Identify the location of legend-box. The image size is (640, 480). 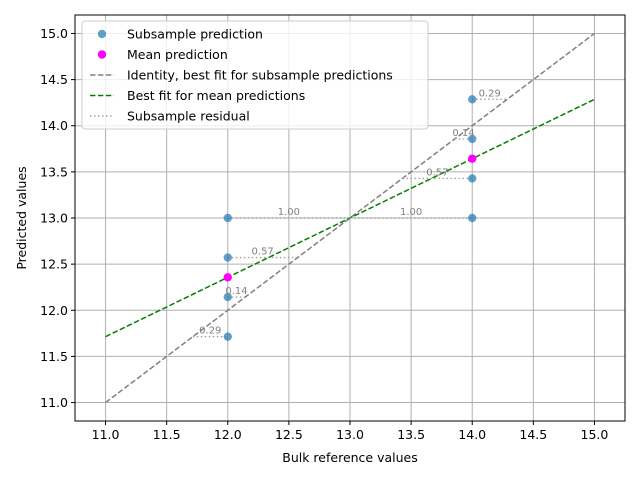
(255, 75).